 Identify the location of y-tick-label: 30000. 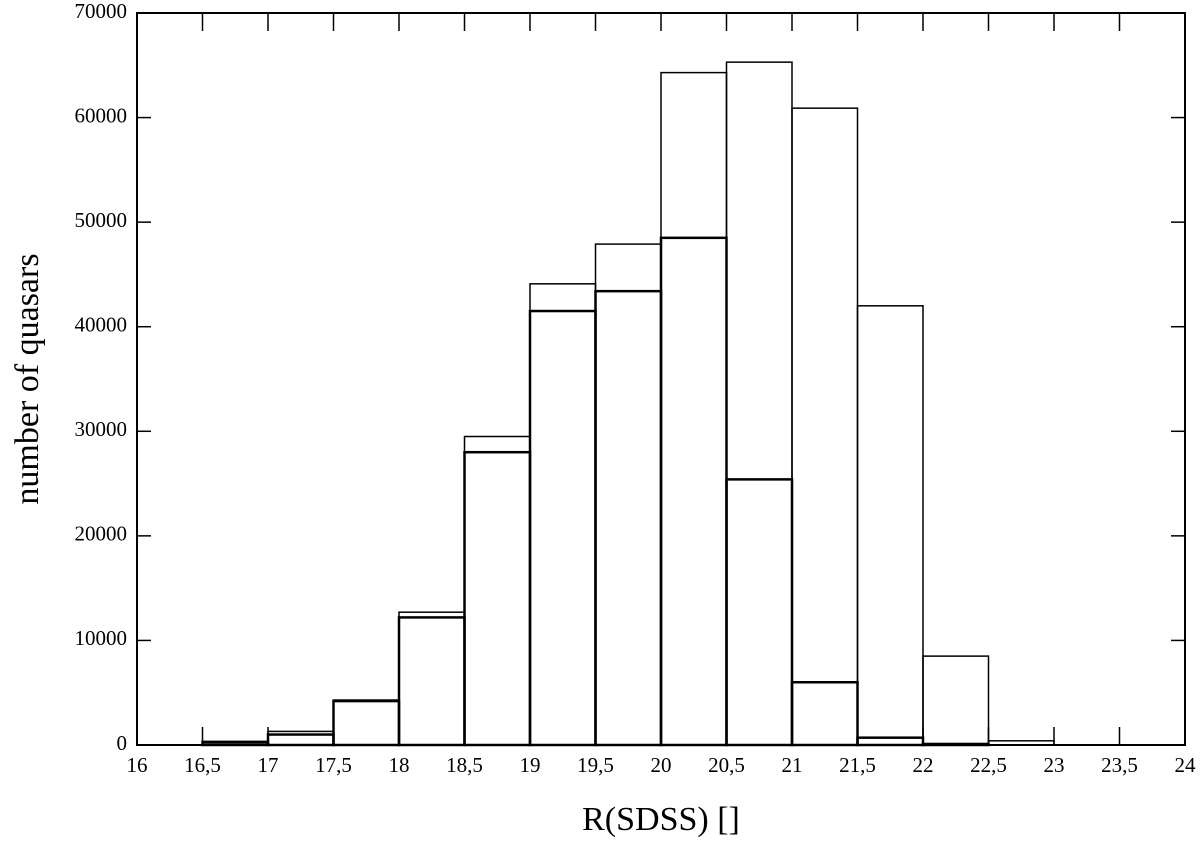
(101, 429).